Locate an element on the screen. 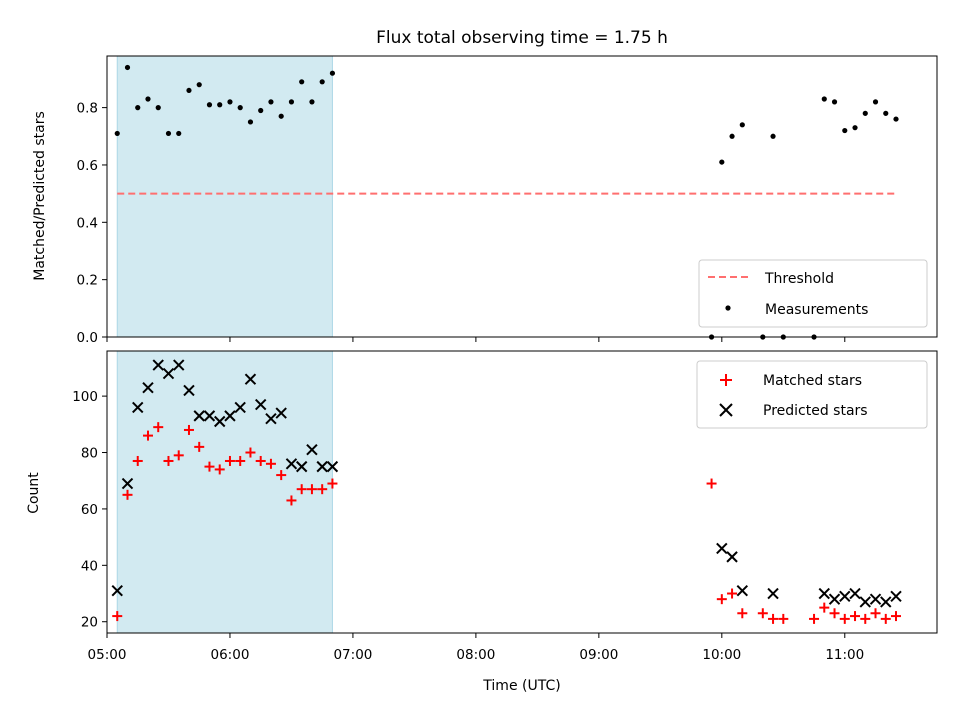  top-y-axis-label: Matched/Predicted stars is located at coordinates (40, 196).